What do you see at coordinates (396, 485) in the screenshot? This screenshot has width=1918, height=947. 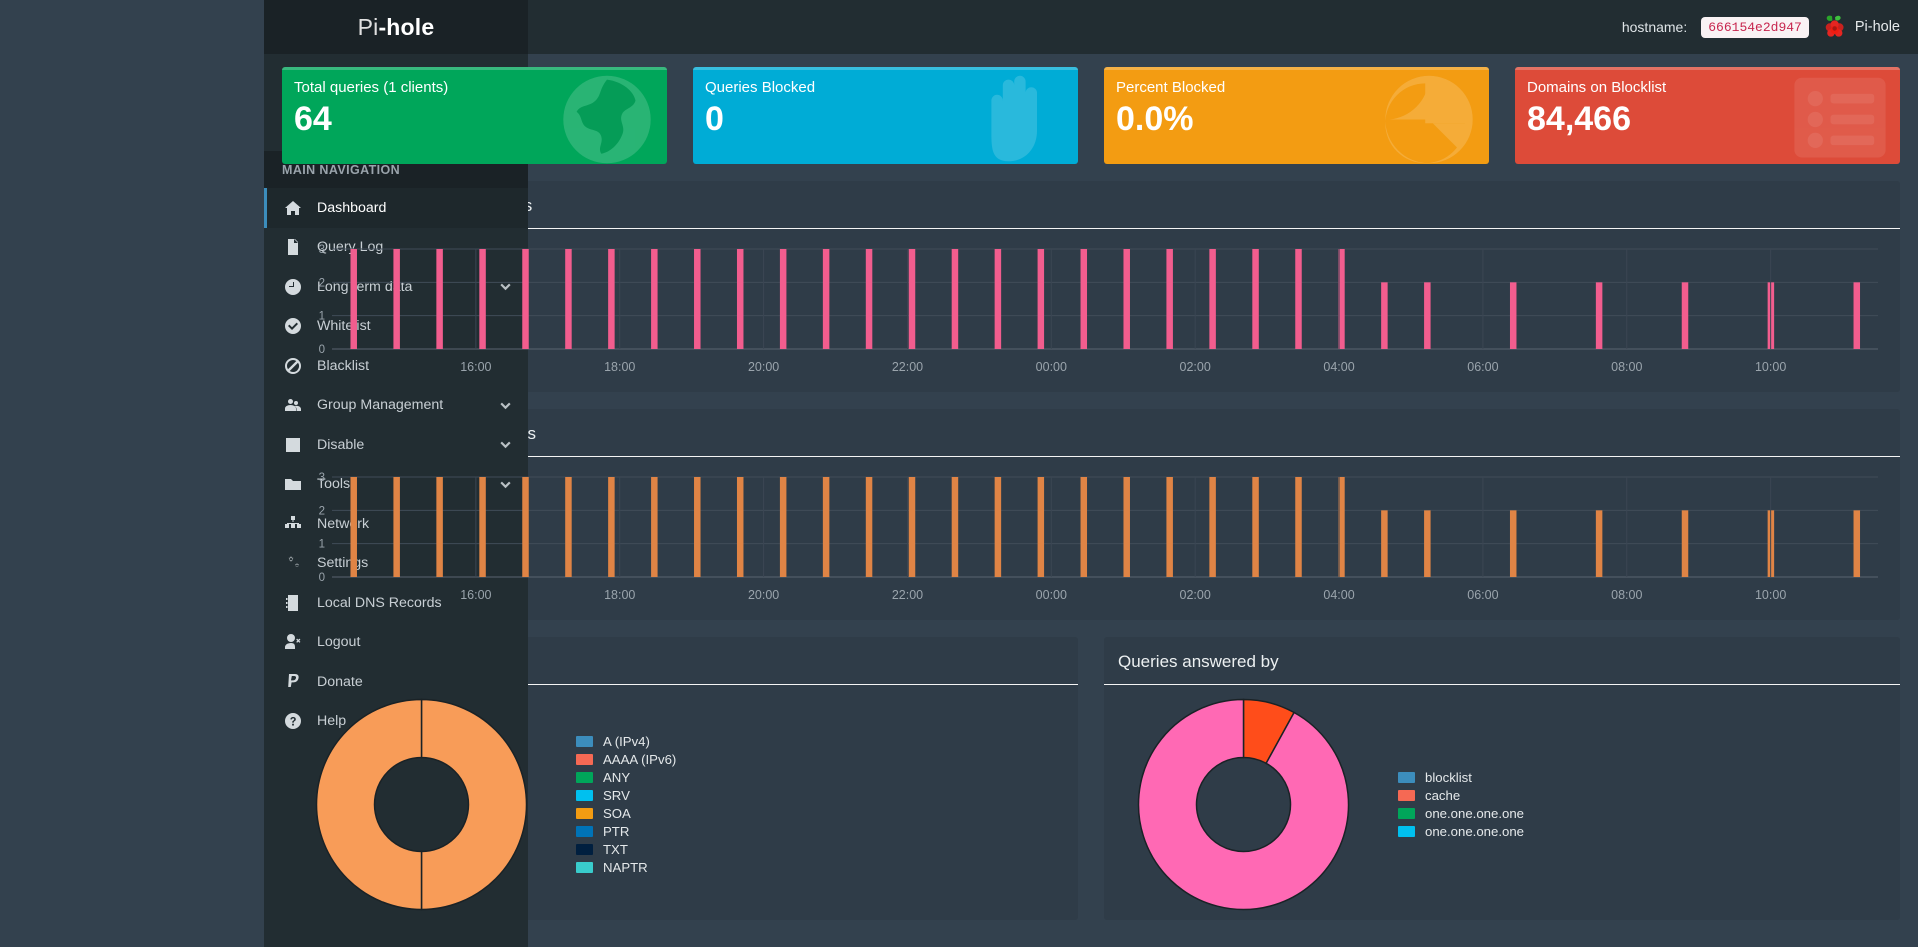 I see `sidebar-item-tools: Tools` at bounding box center [396, 485].